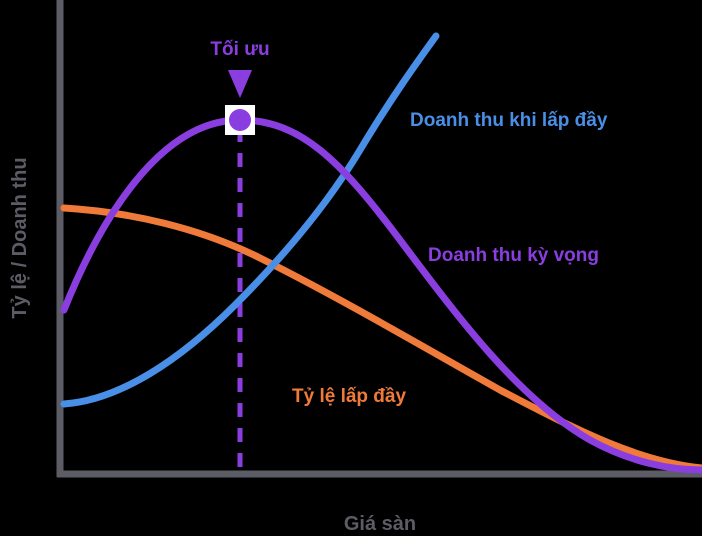  I want to click on optimum-label: Tối ưu, so click(239, 49).